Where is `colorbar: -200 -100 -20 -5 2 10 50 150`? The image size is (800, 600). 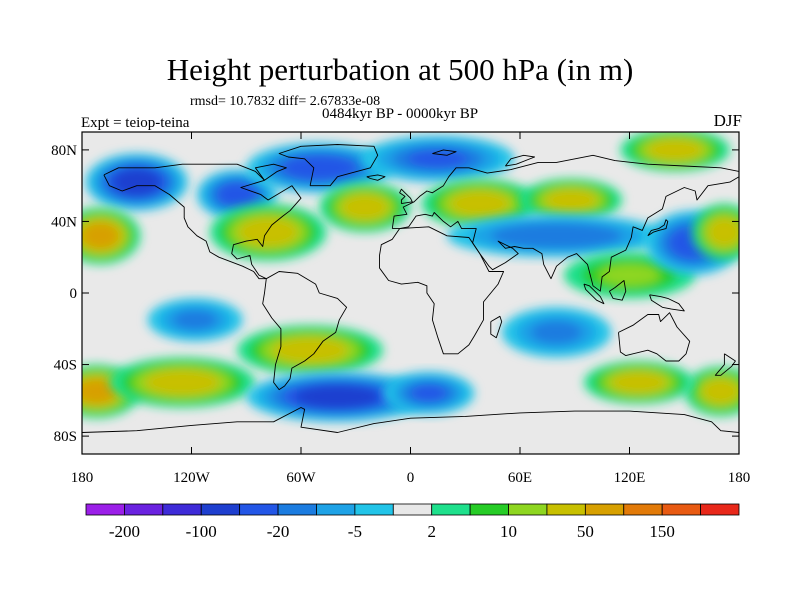
colorbar: -200 -100 -20 -5 2 10 50 150 is located at coordinates (412, 522).